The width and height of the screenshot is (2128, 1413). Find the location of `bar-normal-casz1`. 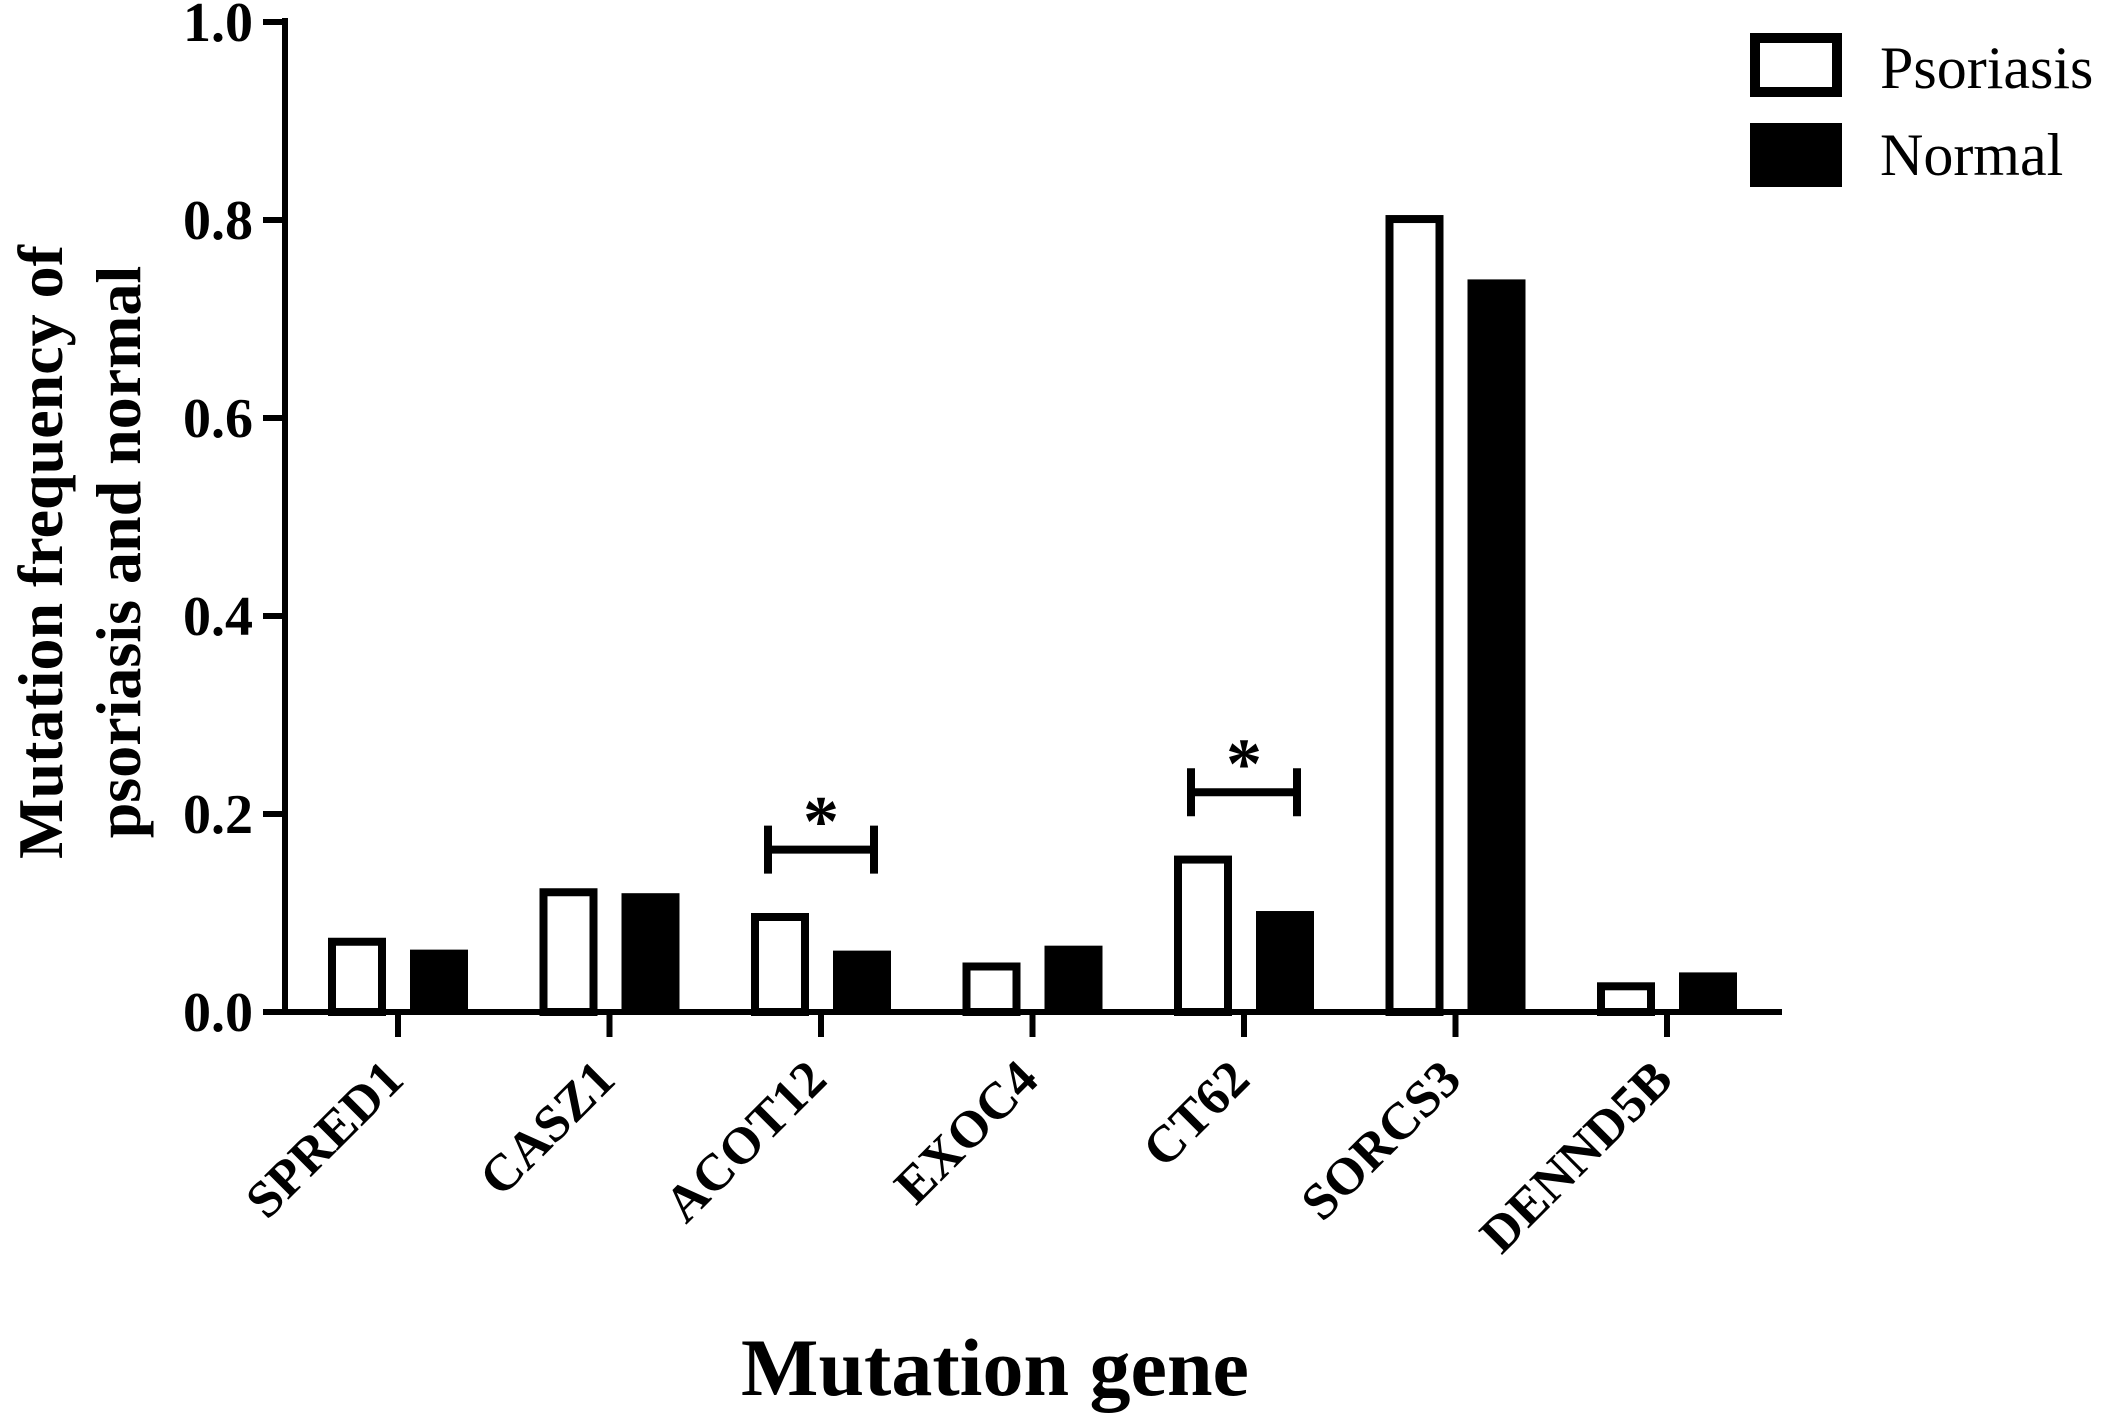

bar-normal-casz1 is located at coordinates (650, 952).